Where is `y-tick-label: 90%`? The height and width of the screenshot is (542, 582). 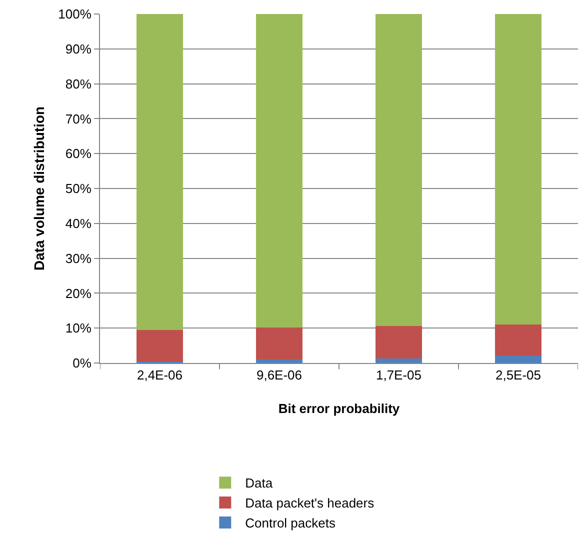 y-tick-label: 90% is located at coordinates (78, 48).